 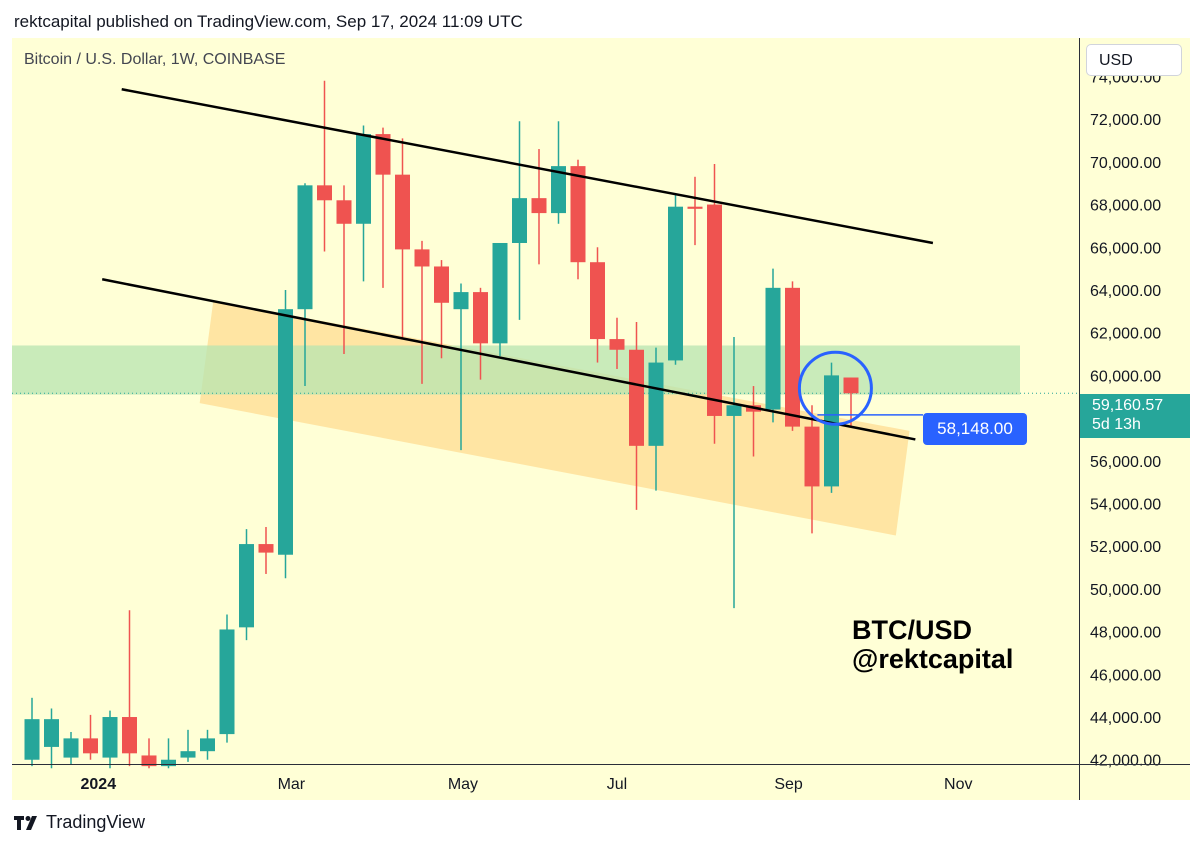 I want to click on lower-channel-trendline, so click(x=508, y=359).